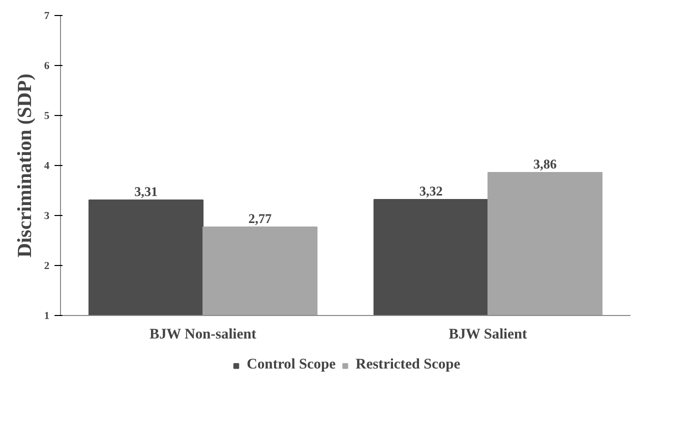  Describe the element at coordinates (260, 218) in the screenshot. I see `data-label: 2,77` at that location.